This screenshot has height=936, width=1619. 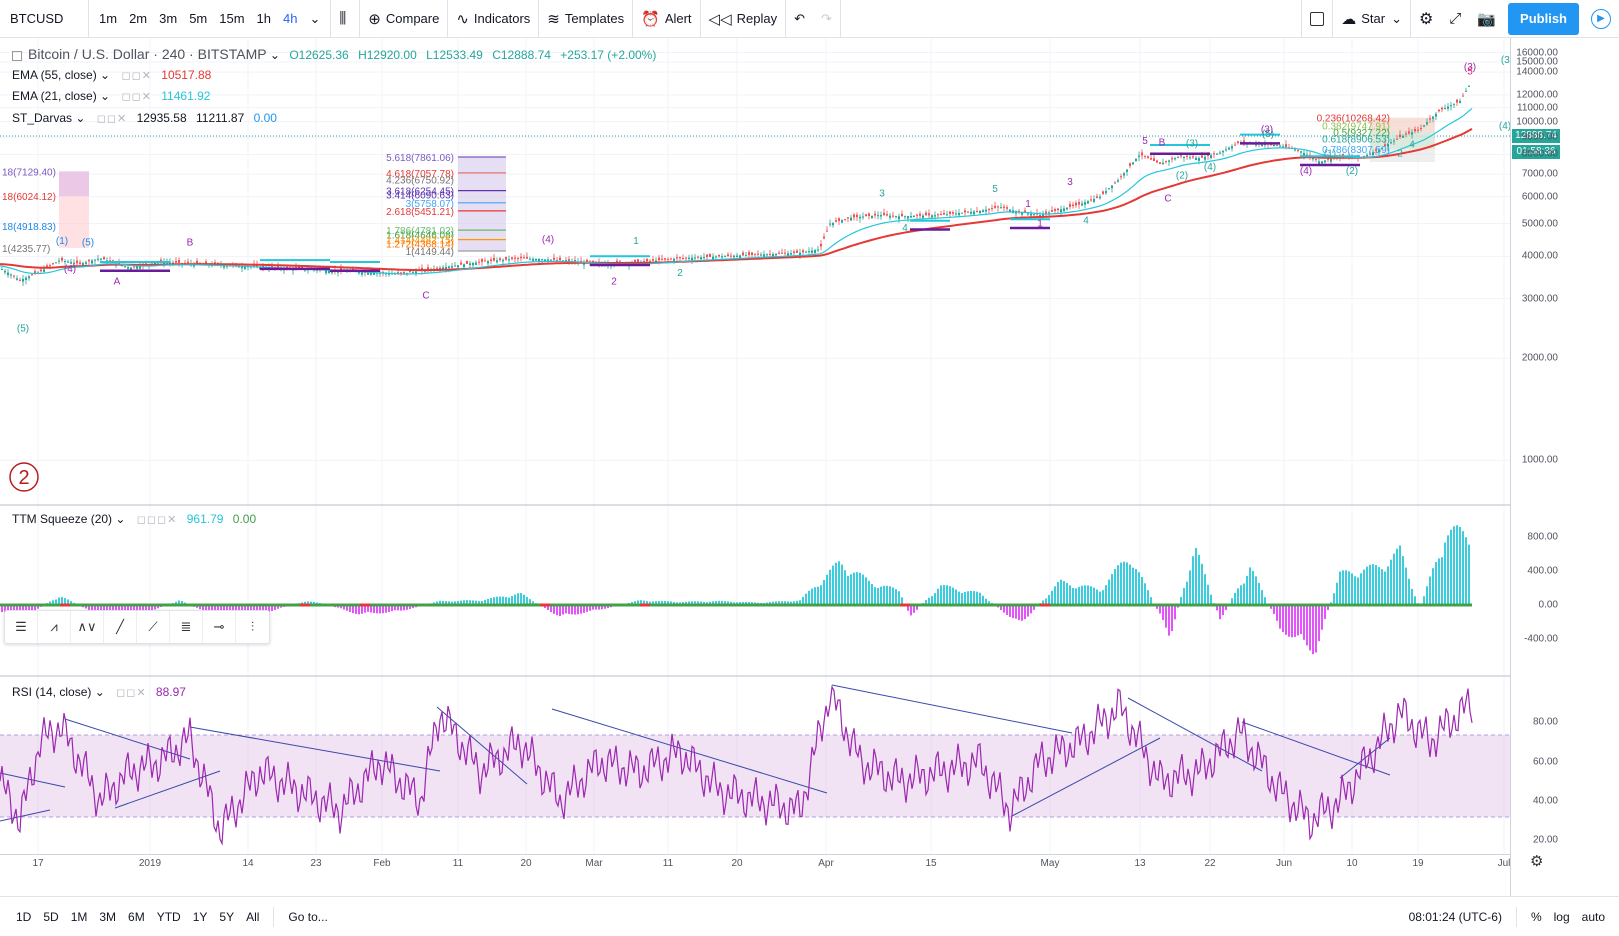 What do you see at coordinates (1543, 18) in the screenshot?
I see `publish-button: Publish` at bounding box center [1543, 18].